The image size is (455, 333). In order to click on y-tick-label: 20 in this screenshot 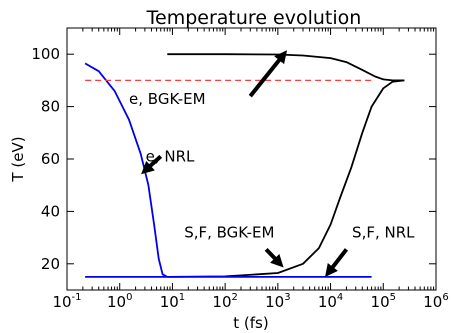, I will do `click(50, 264)`.